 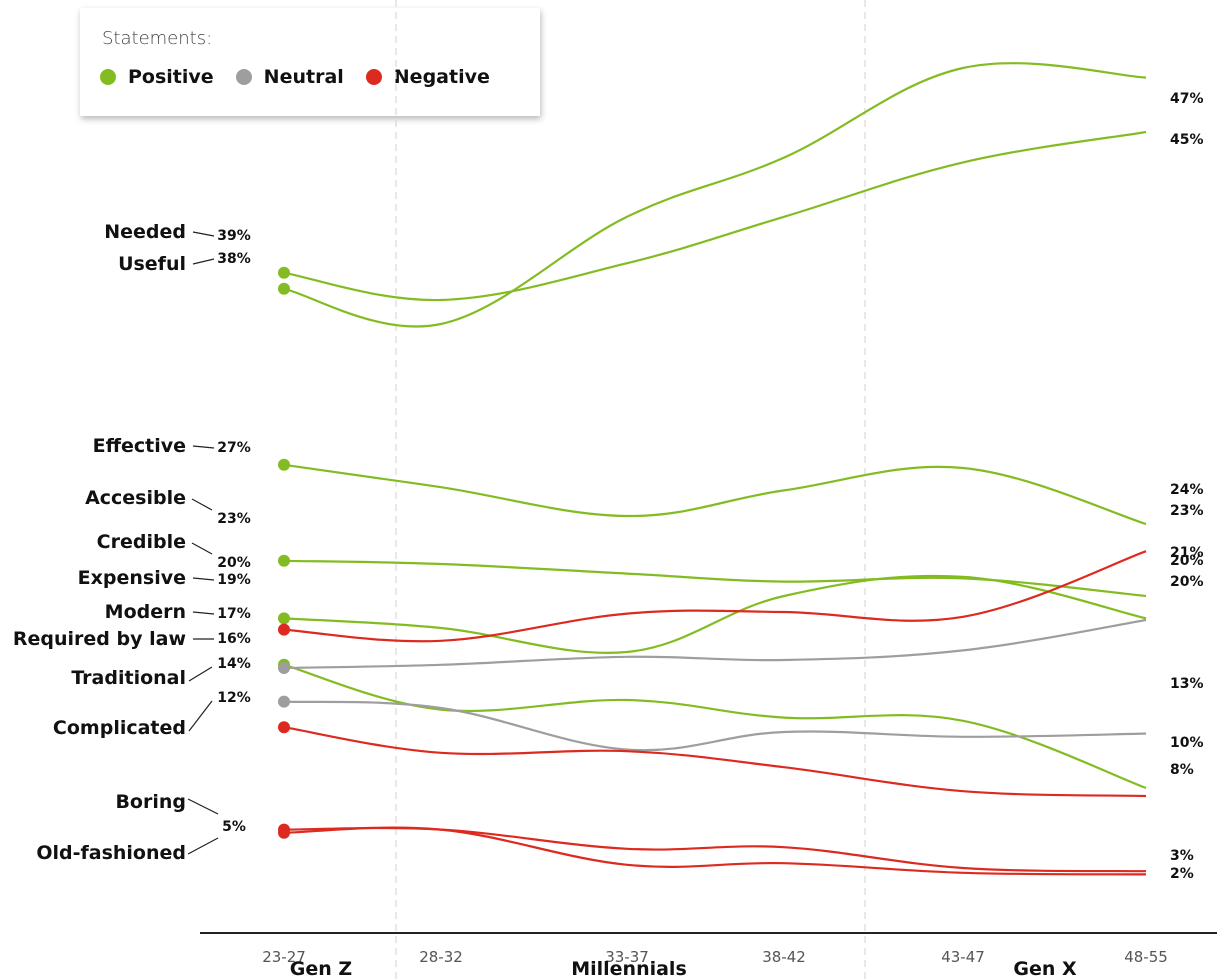 What do you see at coordinates (111, 853) in the screenshot?
I see `series-name-old-fashioned: Old-fashioned` at bounding box center [111, 853].